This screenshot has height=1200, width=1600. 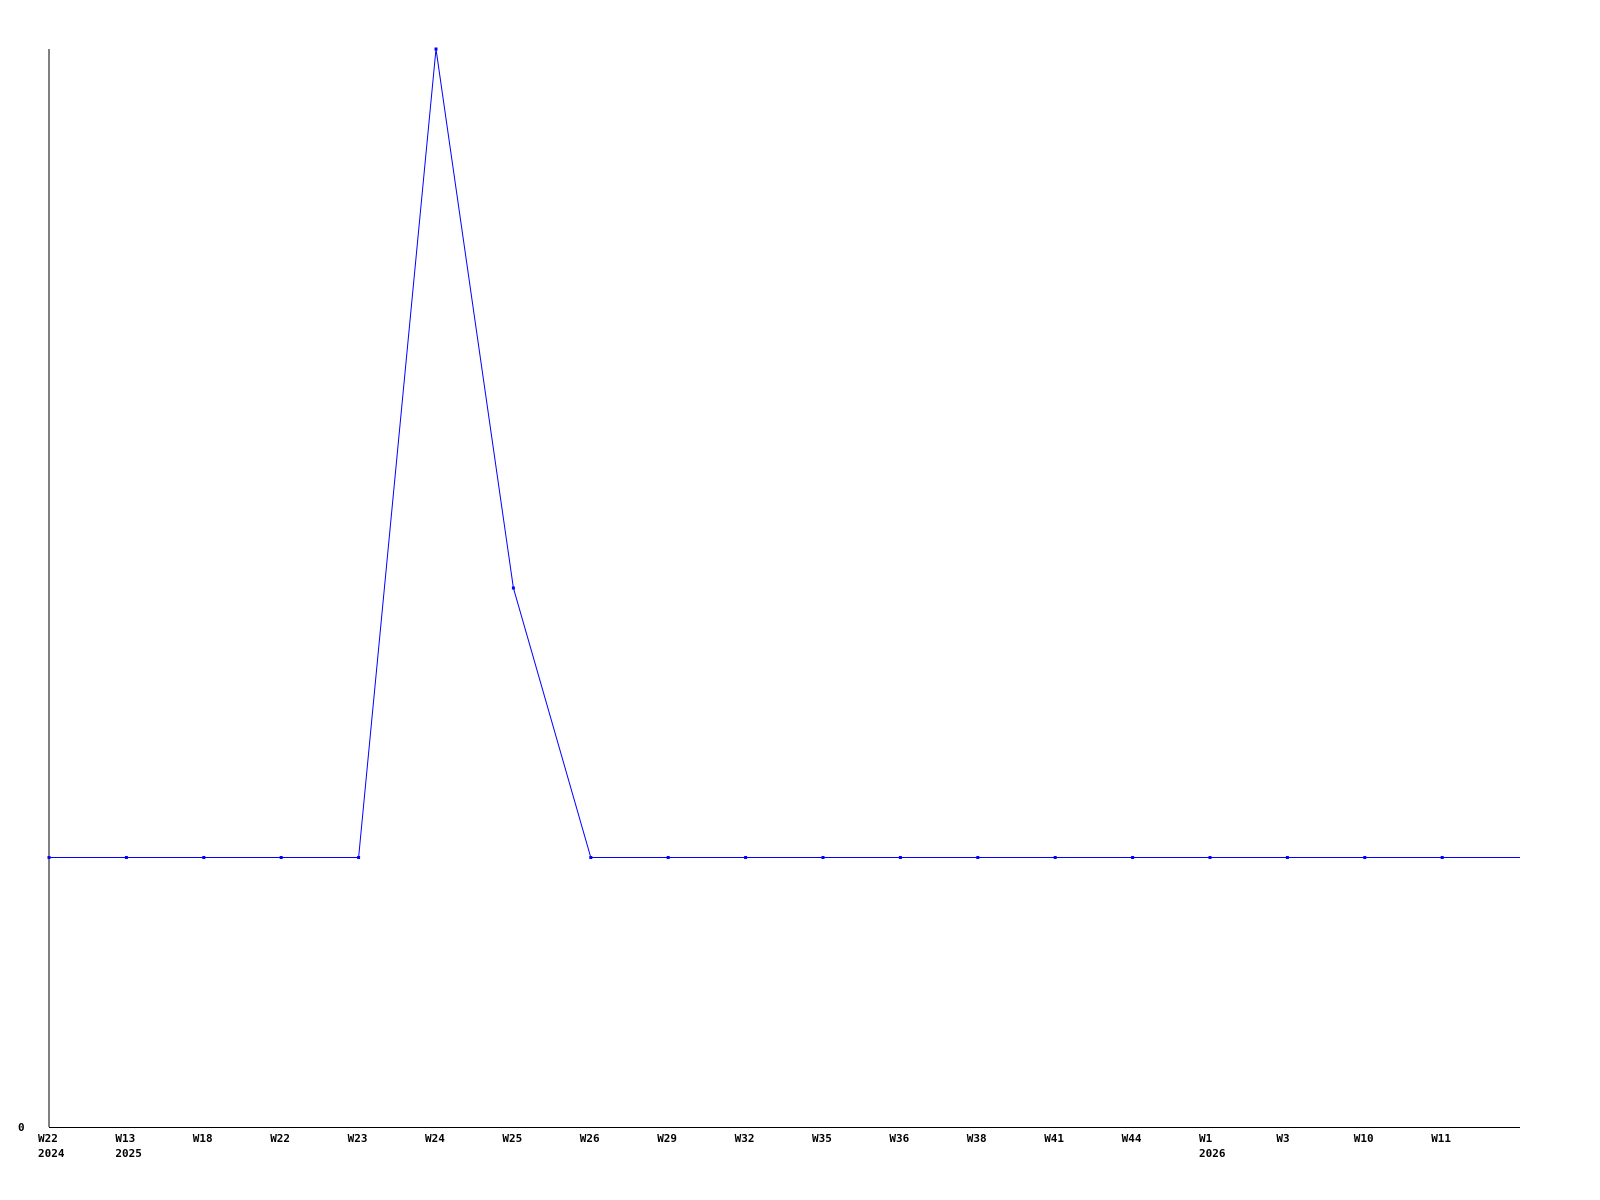 What do you see at coordinates (358, 1138) in the screenshot?
I see `x-tick-label: W23` at bounding box center [358, 1138].